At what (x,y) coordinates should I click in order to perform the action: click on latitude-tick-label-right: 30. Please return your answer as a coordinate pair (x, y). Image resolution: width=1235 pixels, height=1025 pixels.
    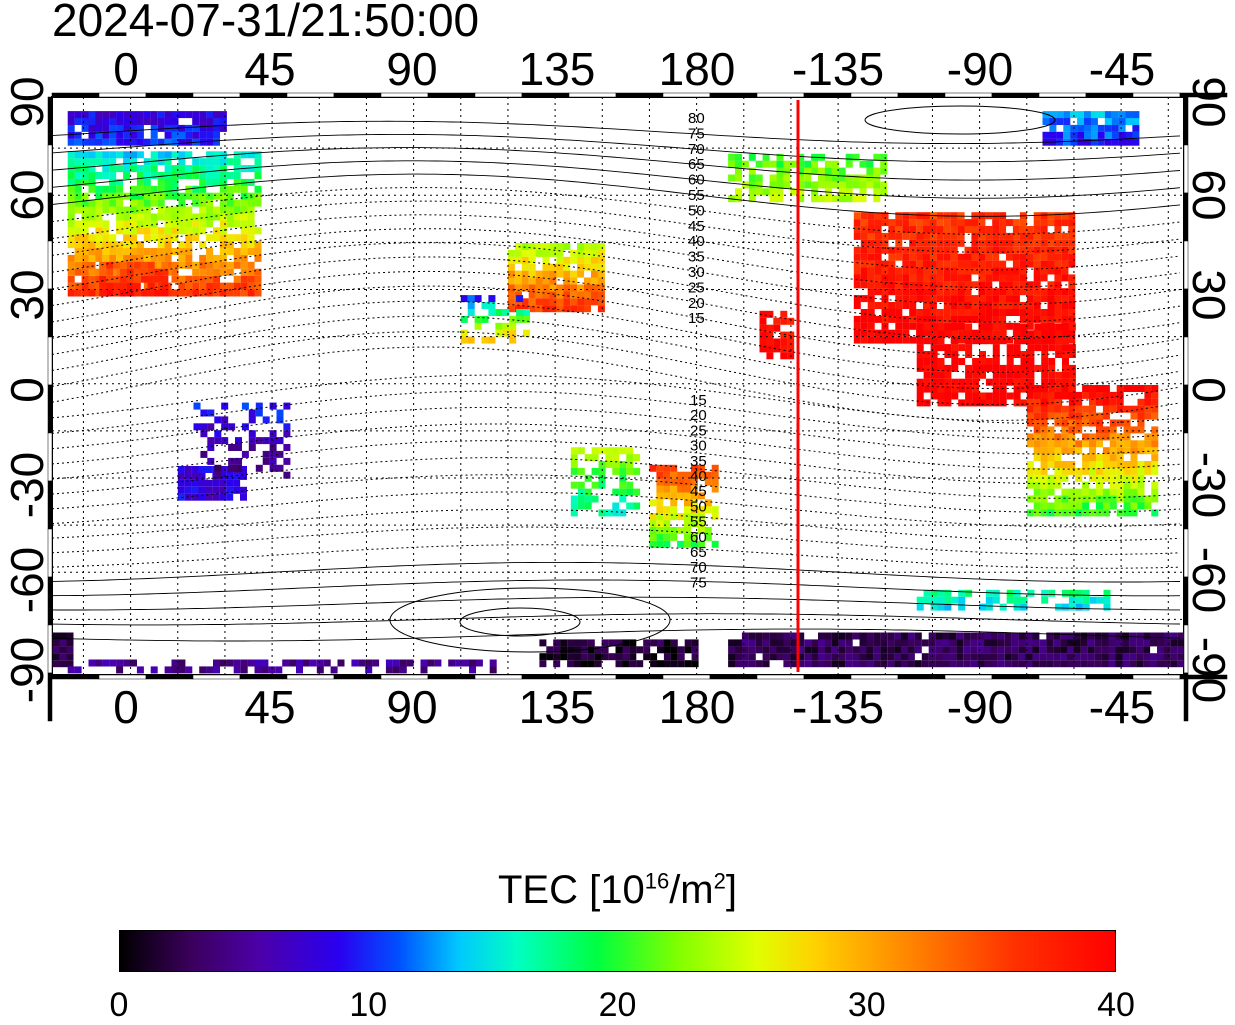
    Looking at the image, I should click on (1209, 295).